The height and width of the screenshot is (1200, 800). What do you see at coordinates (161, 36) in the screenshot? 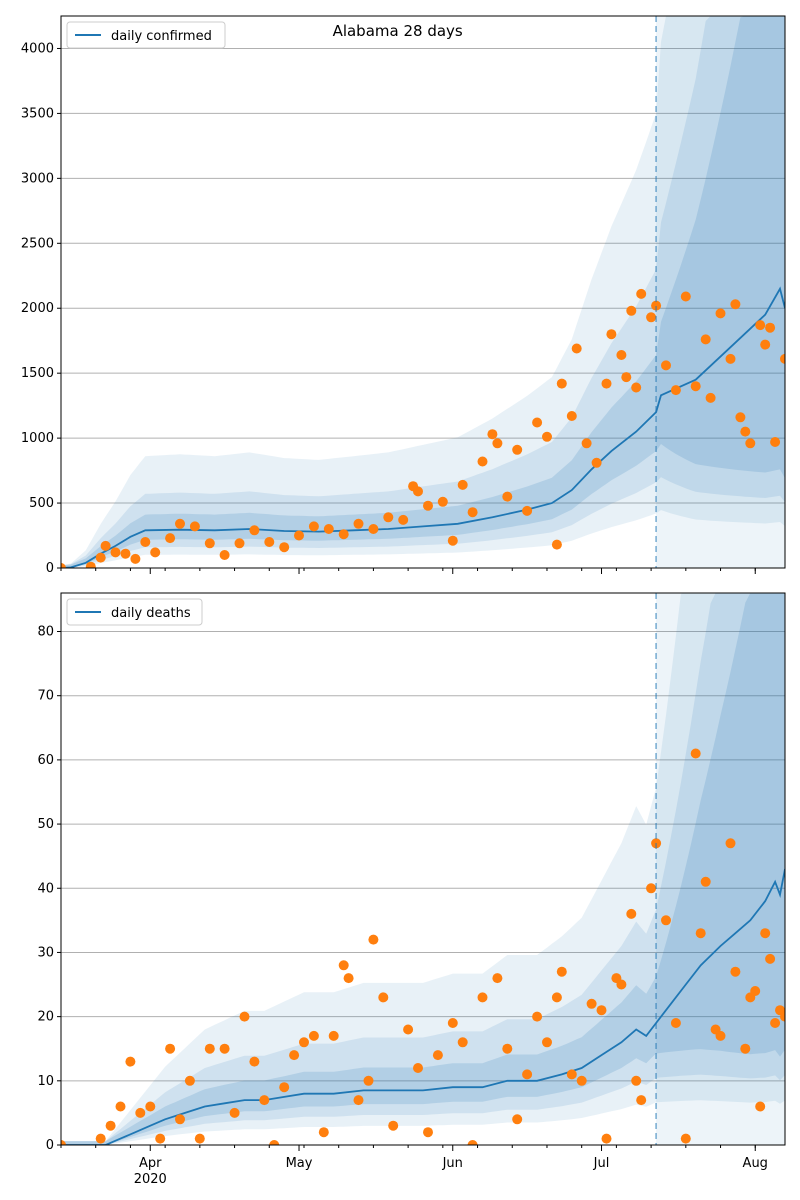
I see `legend-label: daily confirmed` at bounding box center [161, 36].